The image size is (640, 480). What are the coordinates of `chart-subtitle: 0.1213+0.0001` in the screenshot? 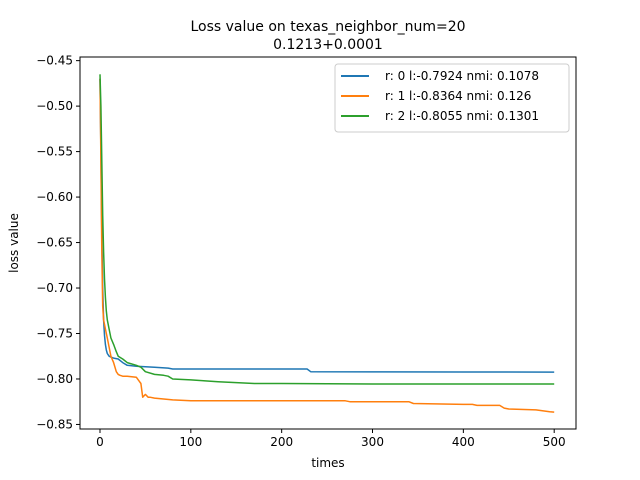 It's located at (328, 45).